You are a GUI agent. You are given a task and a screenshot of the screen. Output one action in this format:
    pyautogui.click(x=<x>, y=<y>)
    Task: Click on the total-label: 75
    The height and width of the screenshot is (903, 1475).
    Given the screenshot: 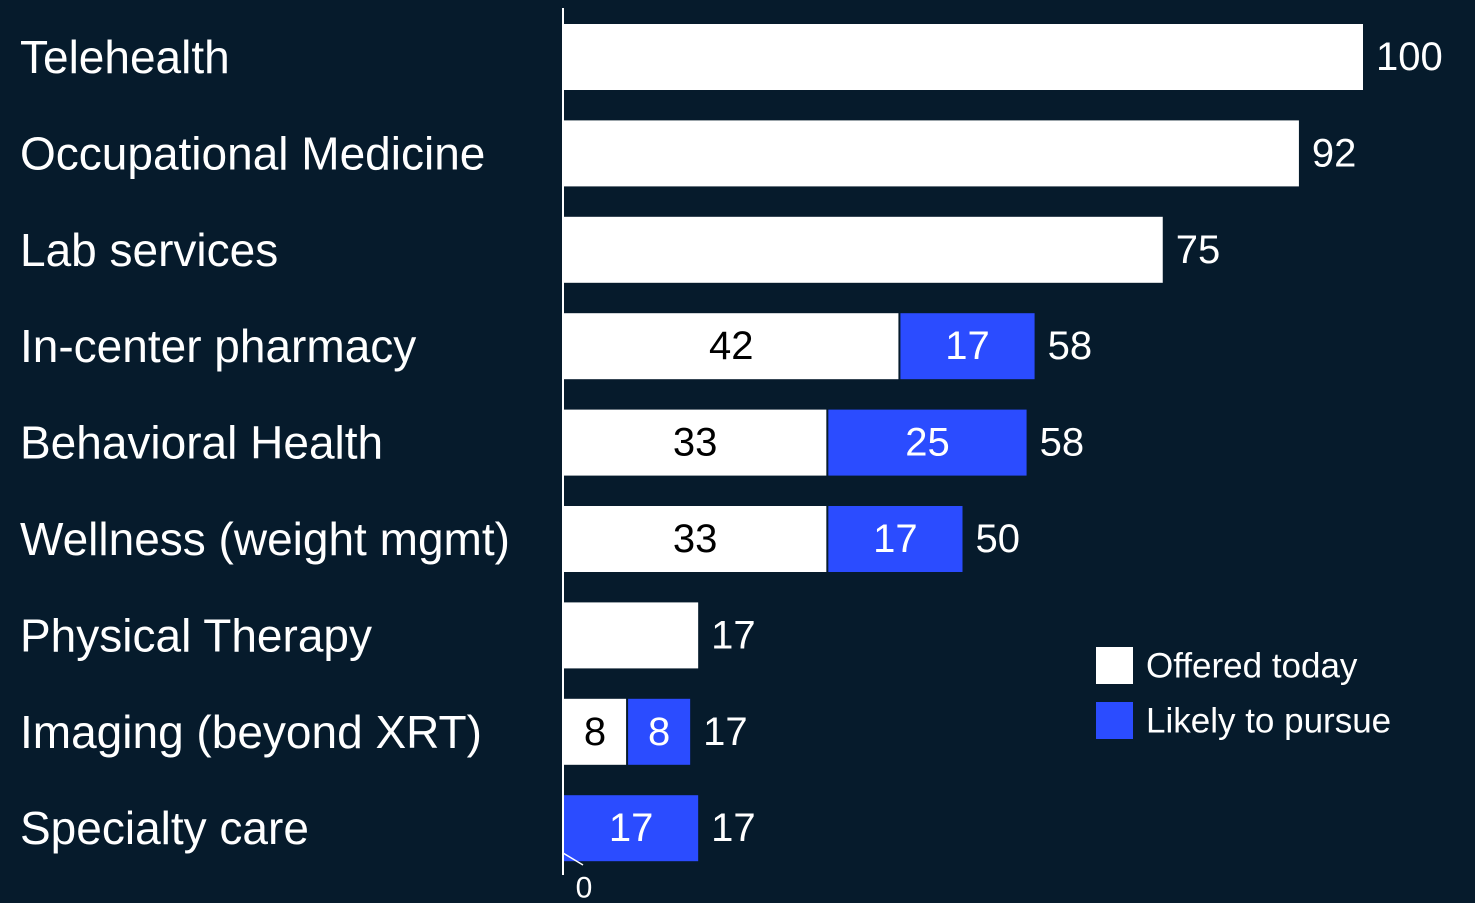 What is the action you would take?
    pyautogui.click(x=1198, y=250)
    